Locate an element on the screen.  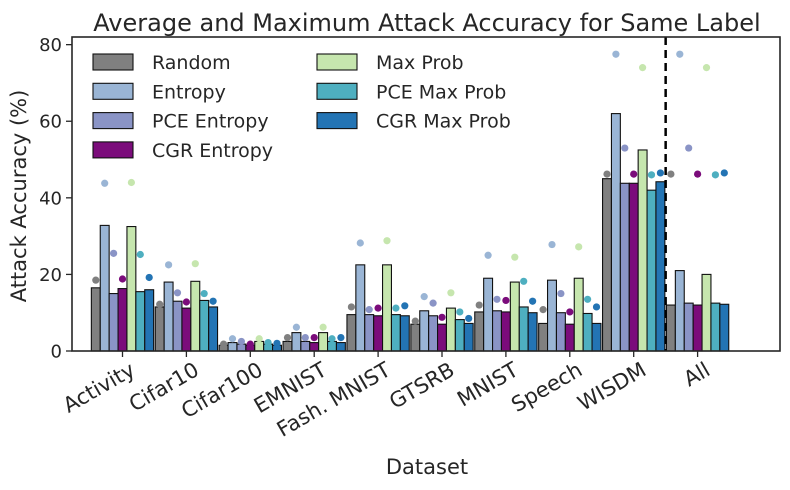
x-axis-label: Dataset is located at coordinates (427, 467).